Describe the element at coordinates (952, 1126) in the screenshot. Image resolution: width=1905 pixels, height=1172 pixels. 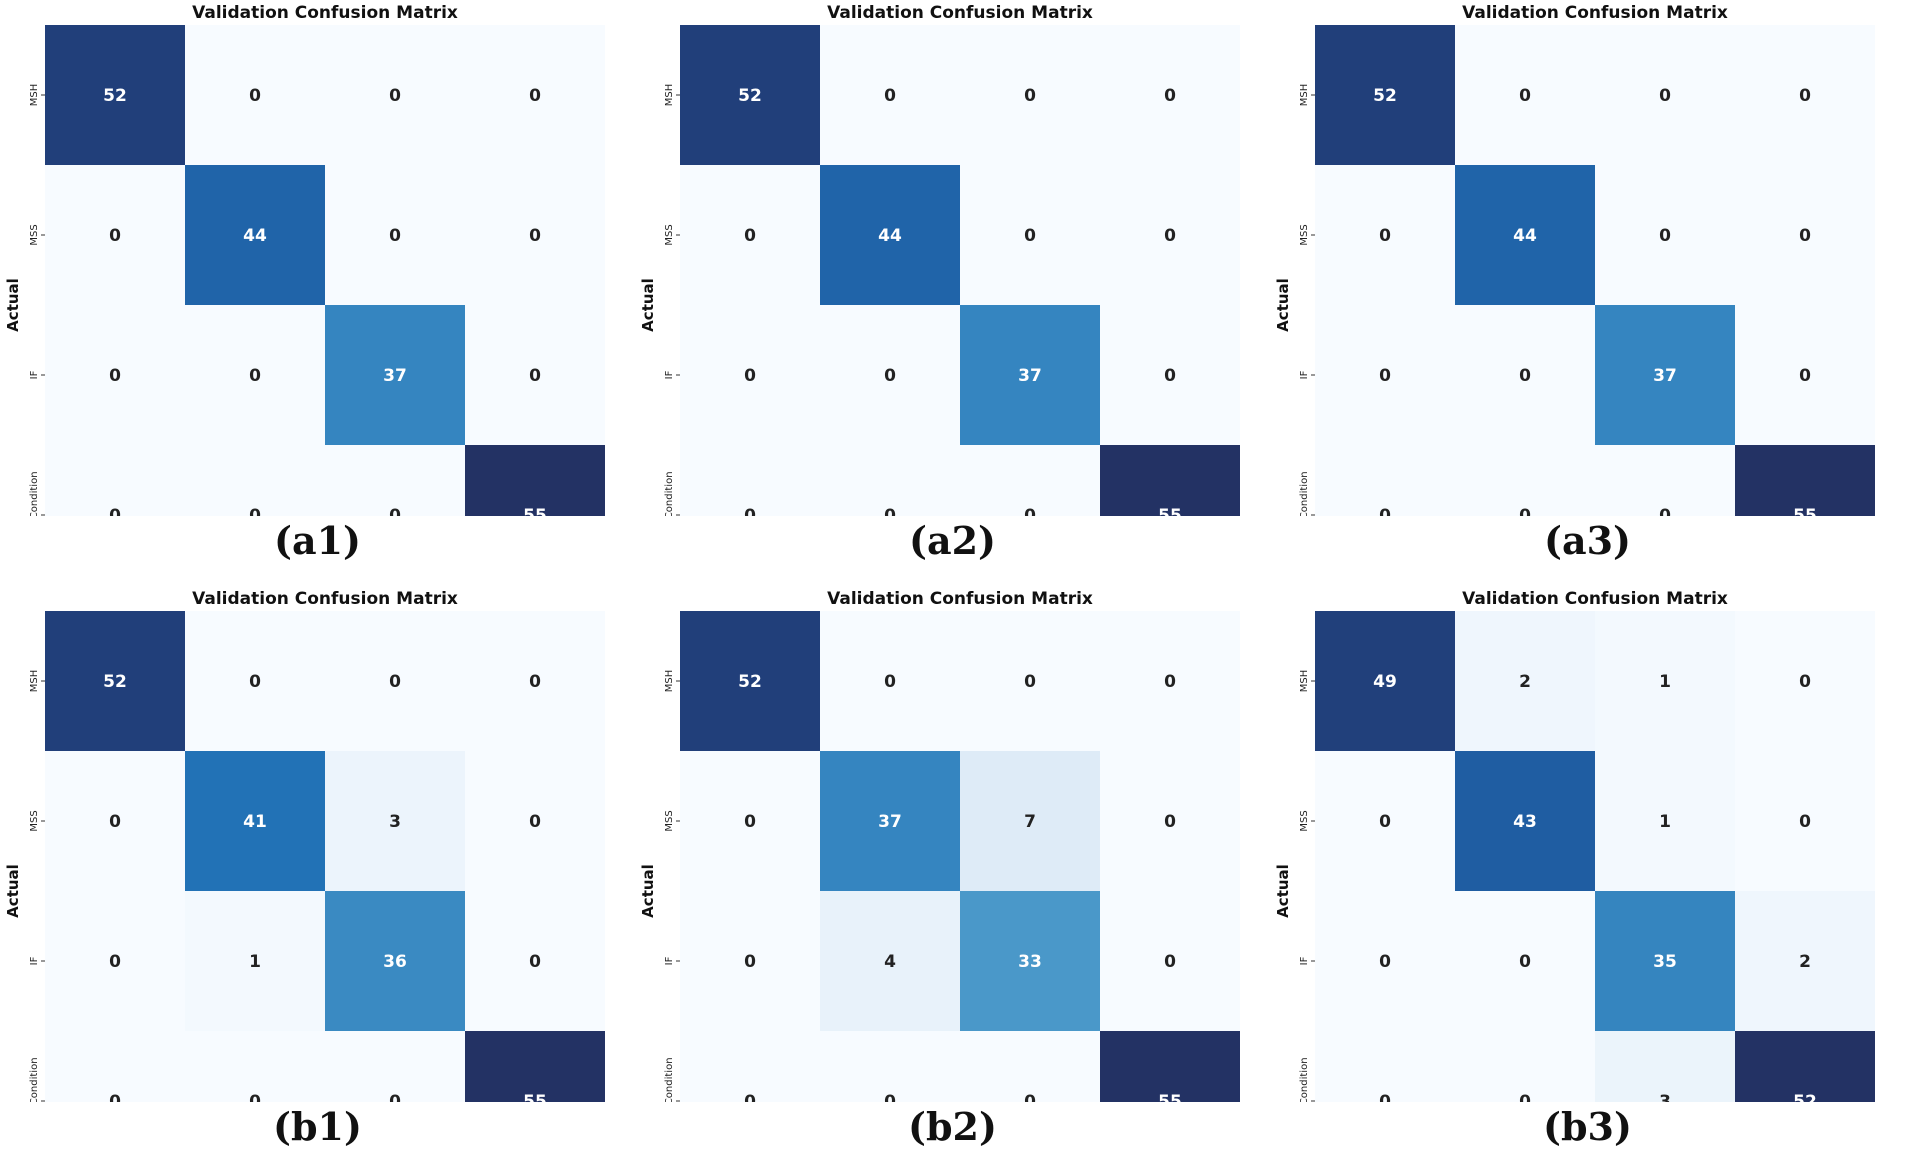
I see `panel-caption: (b2)` at that location.